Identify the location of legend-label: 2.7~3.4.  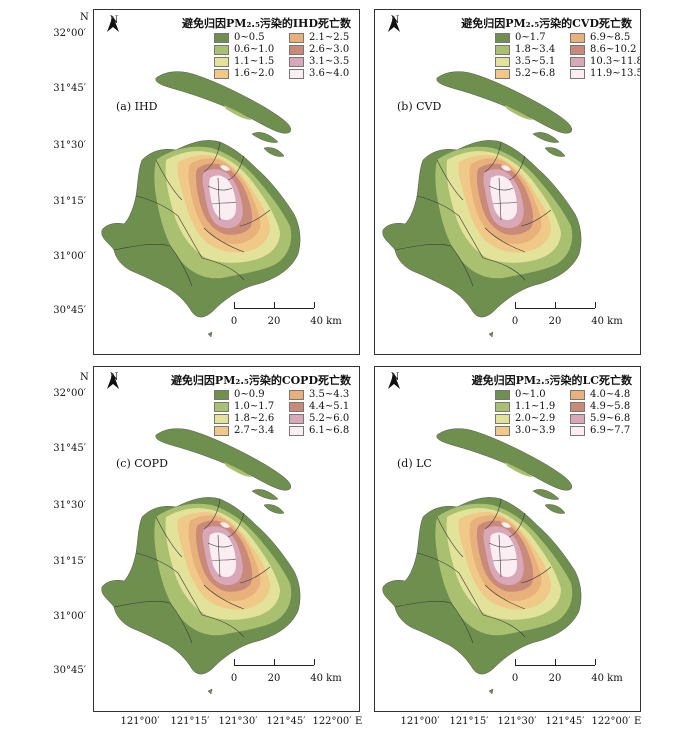
(254, 430).